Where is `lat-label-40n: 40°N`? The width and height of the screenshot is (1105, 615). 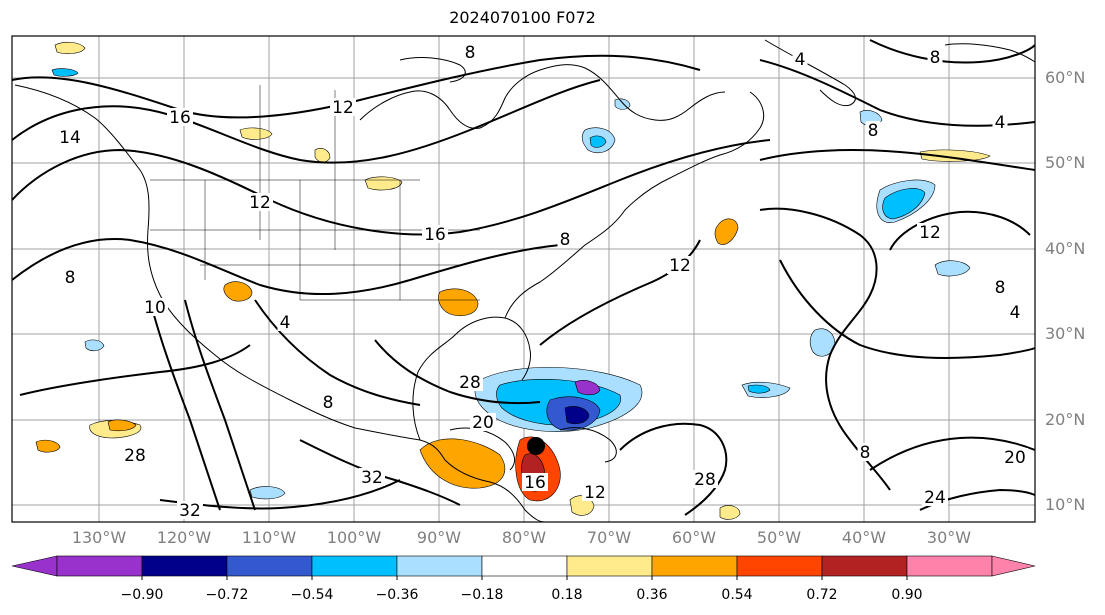
lat-label-40n: 40°N is located at coordinates (1065, 248).